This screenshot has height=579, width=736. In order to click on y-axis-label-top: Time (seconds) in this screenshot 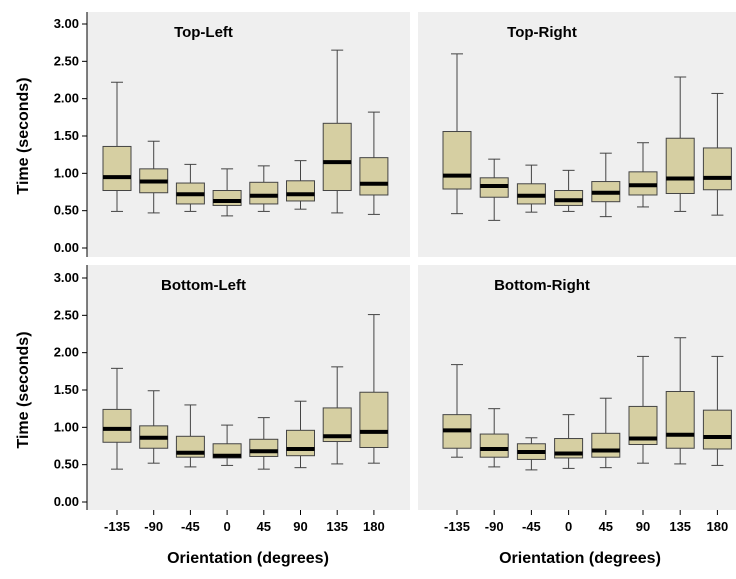, I will do `click(23, 135)`.